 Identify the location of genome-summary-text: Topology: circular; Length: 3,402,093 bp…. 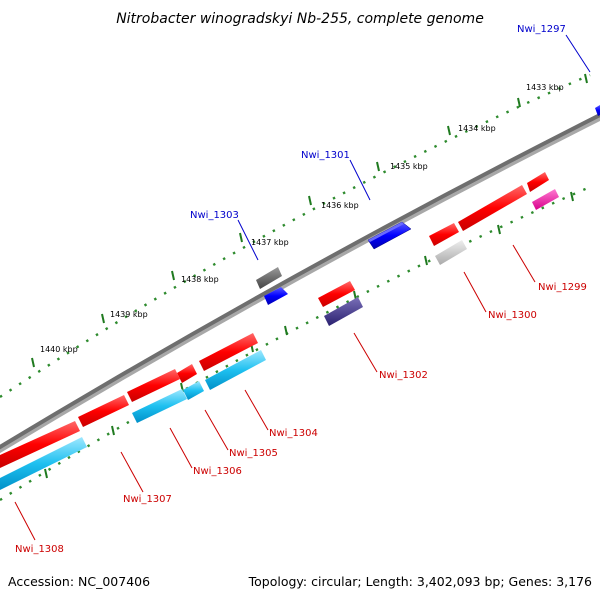
(420, 581).